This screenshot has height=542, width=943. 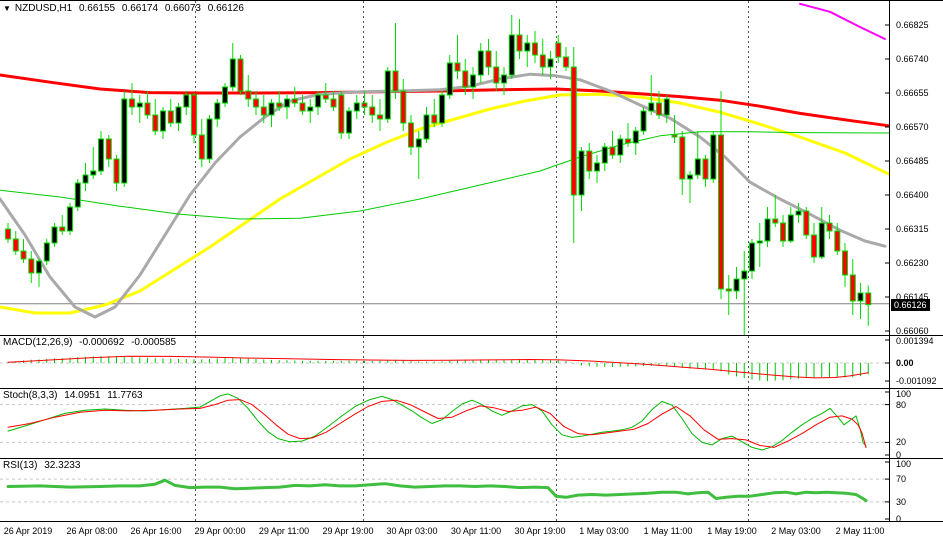 What do you see at coordinates (912, 59) in the screenshot?
I see `price-axis-label: 0.66740` at bounding box center [912, 59].